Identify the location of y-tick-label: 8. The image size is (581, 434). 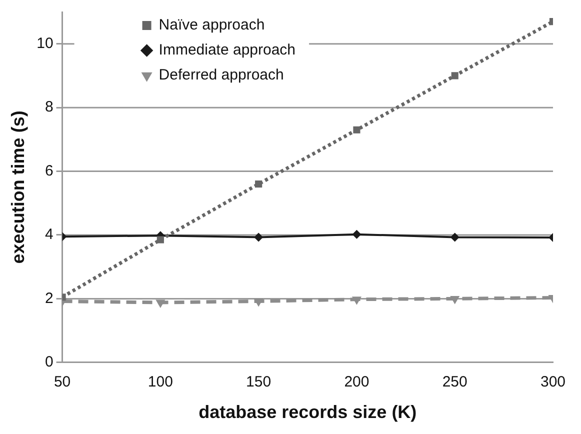
(49, 107).